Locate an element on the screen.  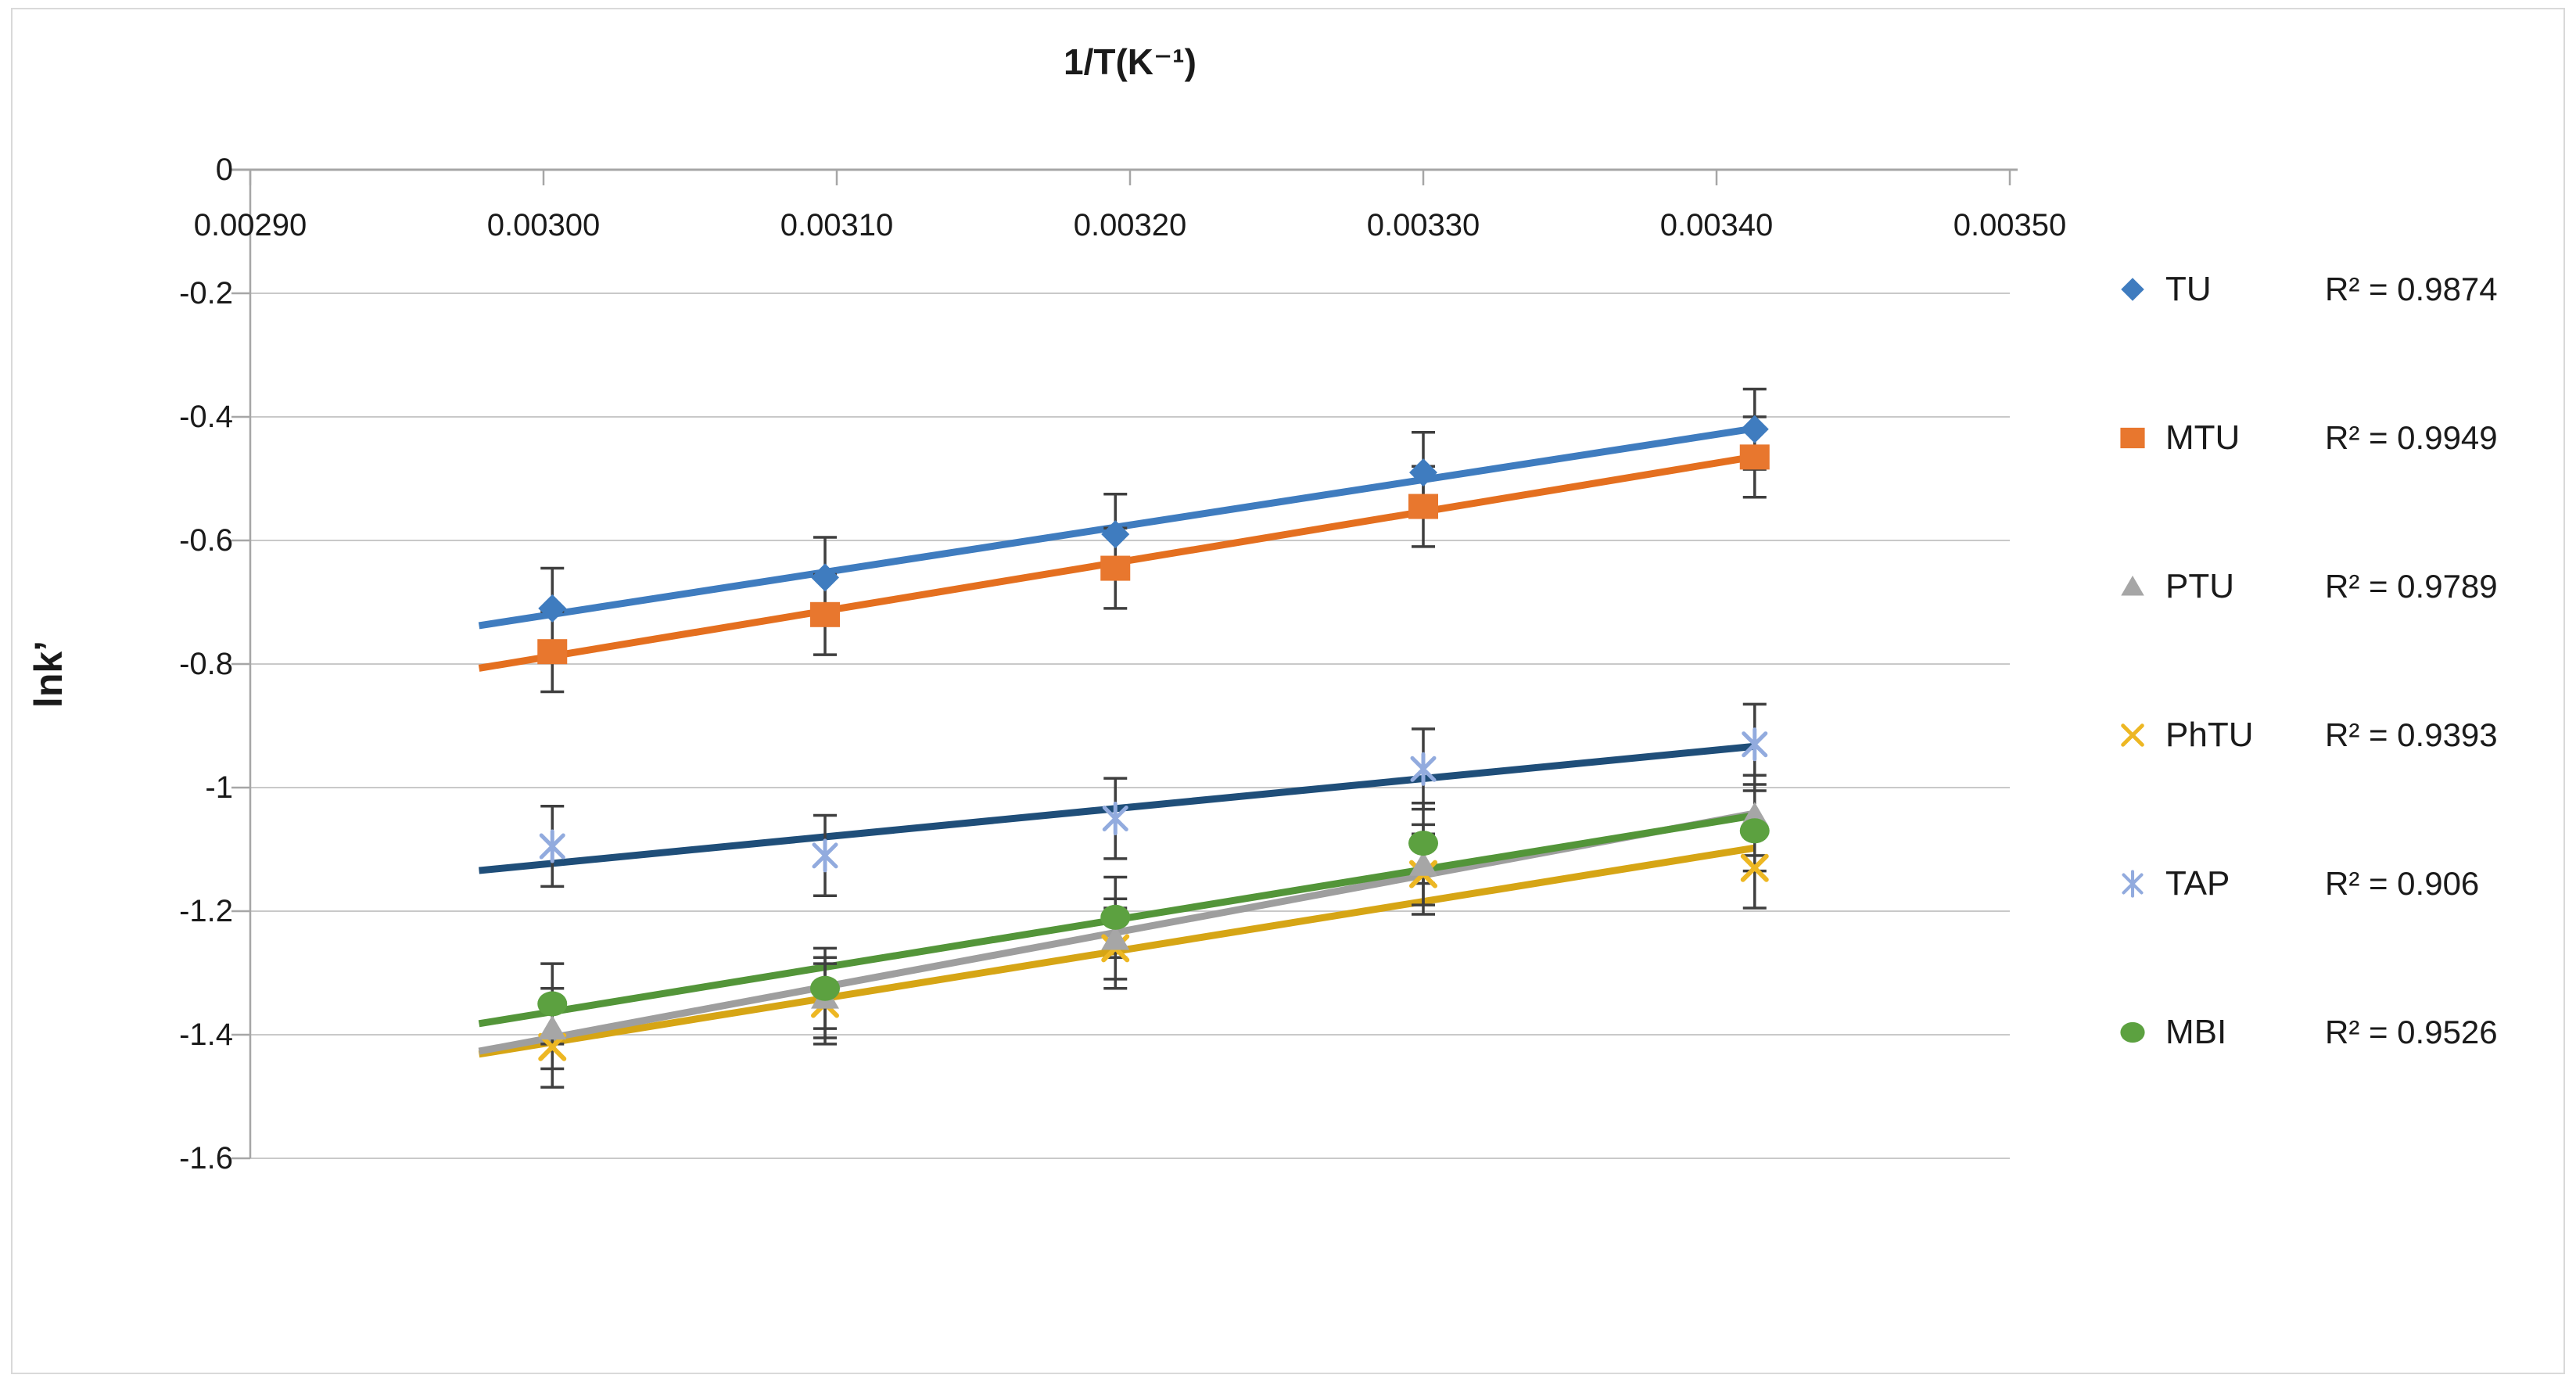
y-tick-label: 0 is located at coordinates (224, 170).